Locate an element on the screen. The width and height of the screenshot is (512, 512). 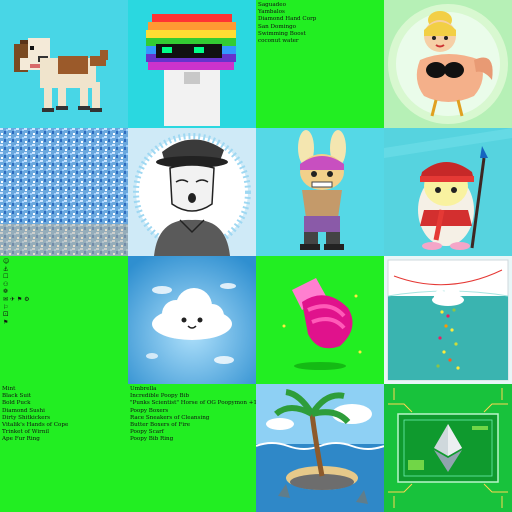
bunny-hero-image is located at coordinates (322, 190).